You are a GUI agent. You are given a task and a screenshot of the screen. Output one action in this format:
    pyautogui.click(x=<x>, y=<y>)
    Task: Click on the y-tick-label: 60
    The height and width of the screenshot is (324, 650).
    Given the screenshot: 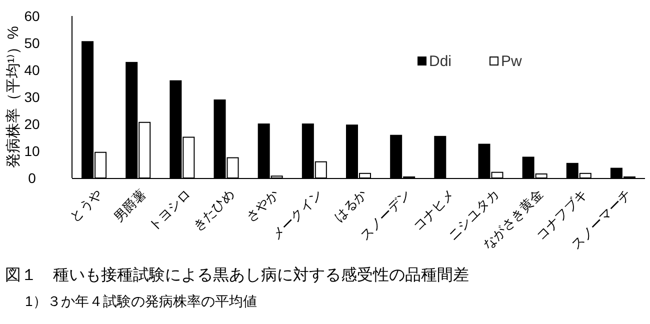 What is the action you would take?
    pyautogui.click(x=32, y=16)
    